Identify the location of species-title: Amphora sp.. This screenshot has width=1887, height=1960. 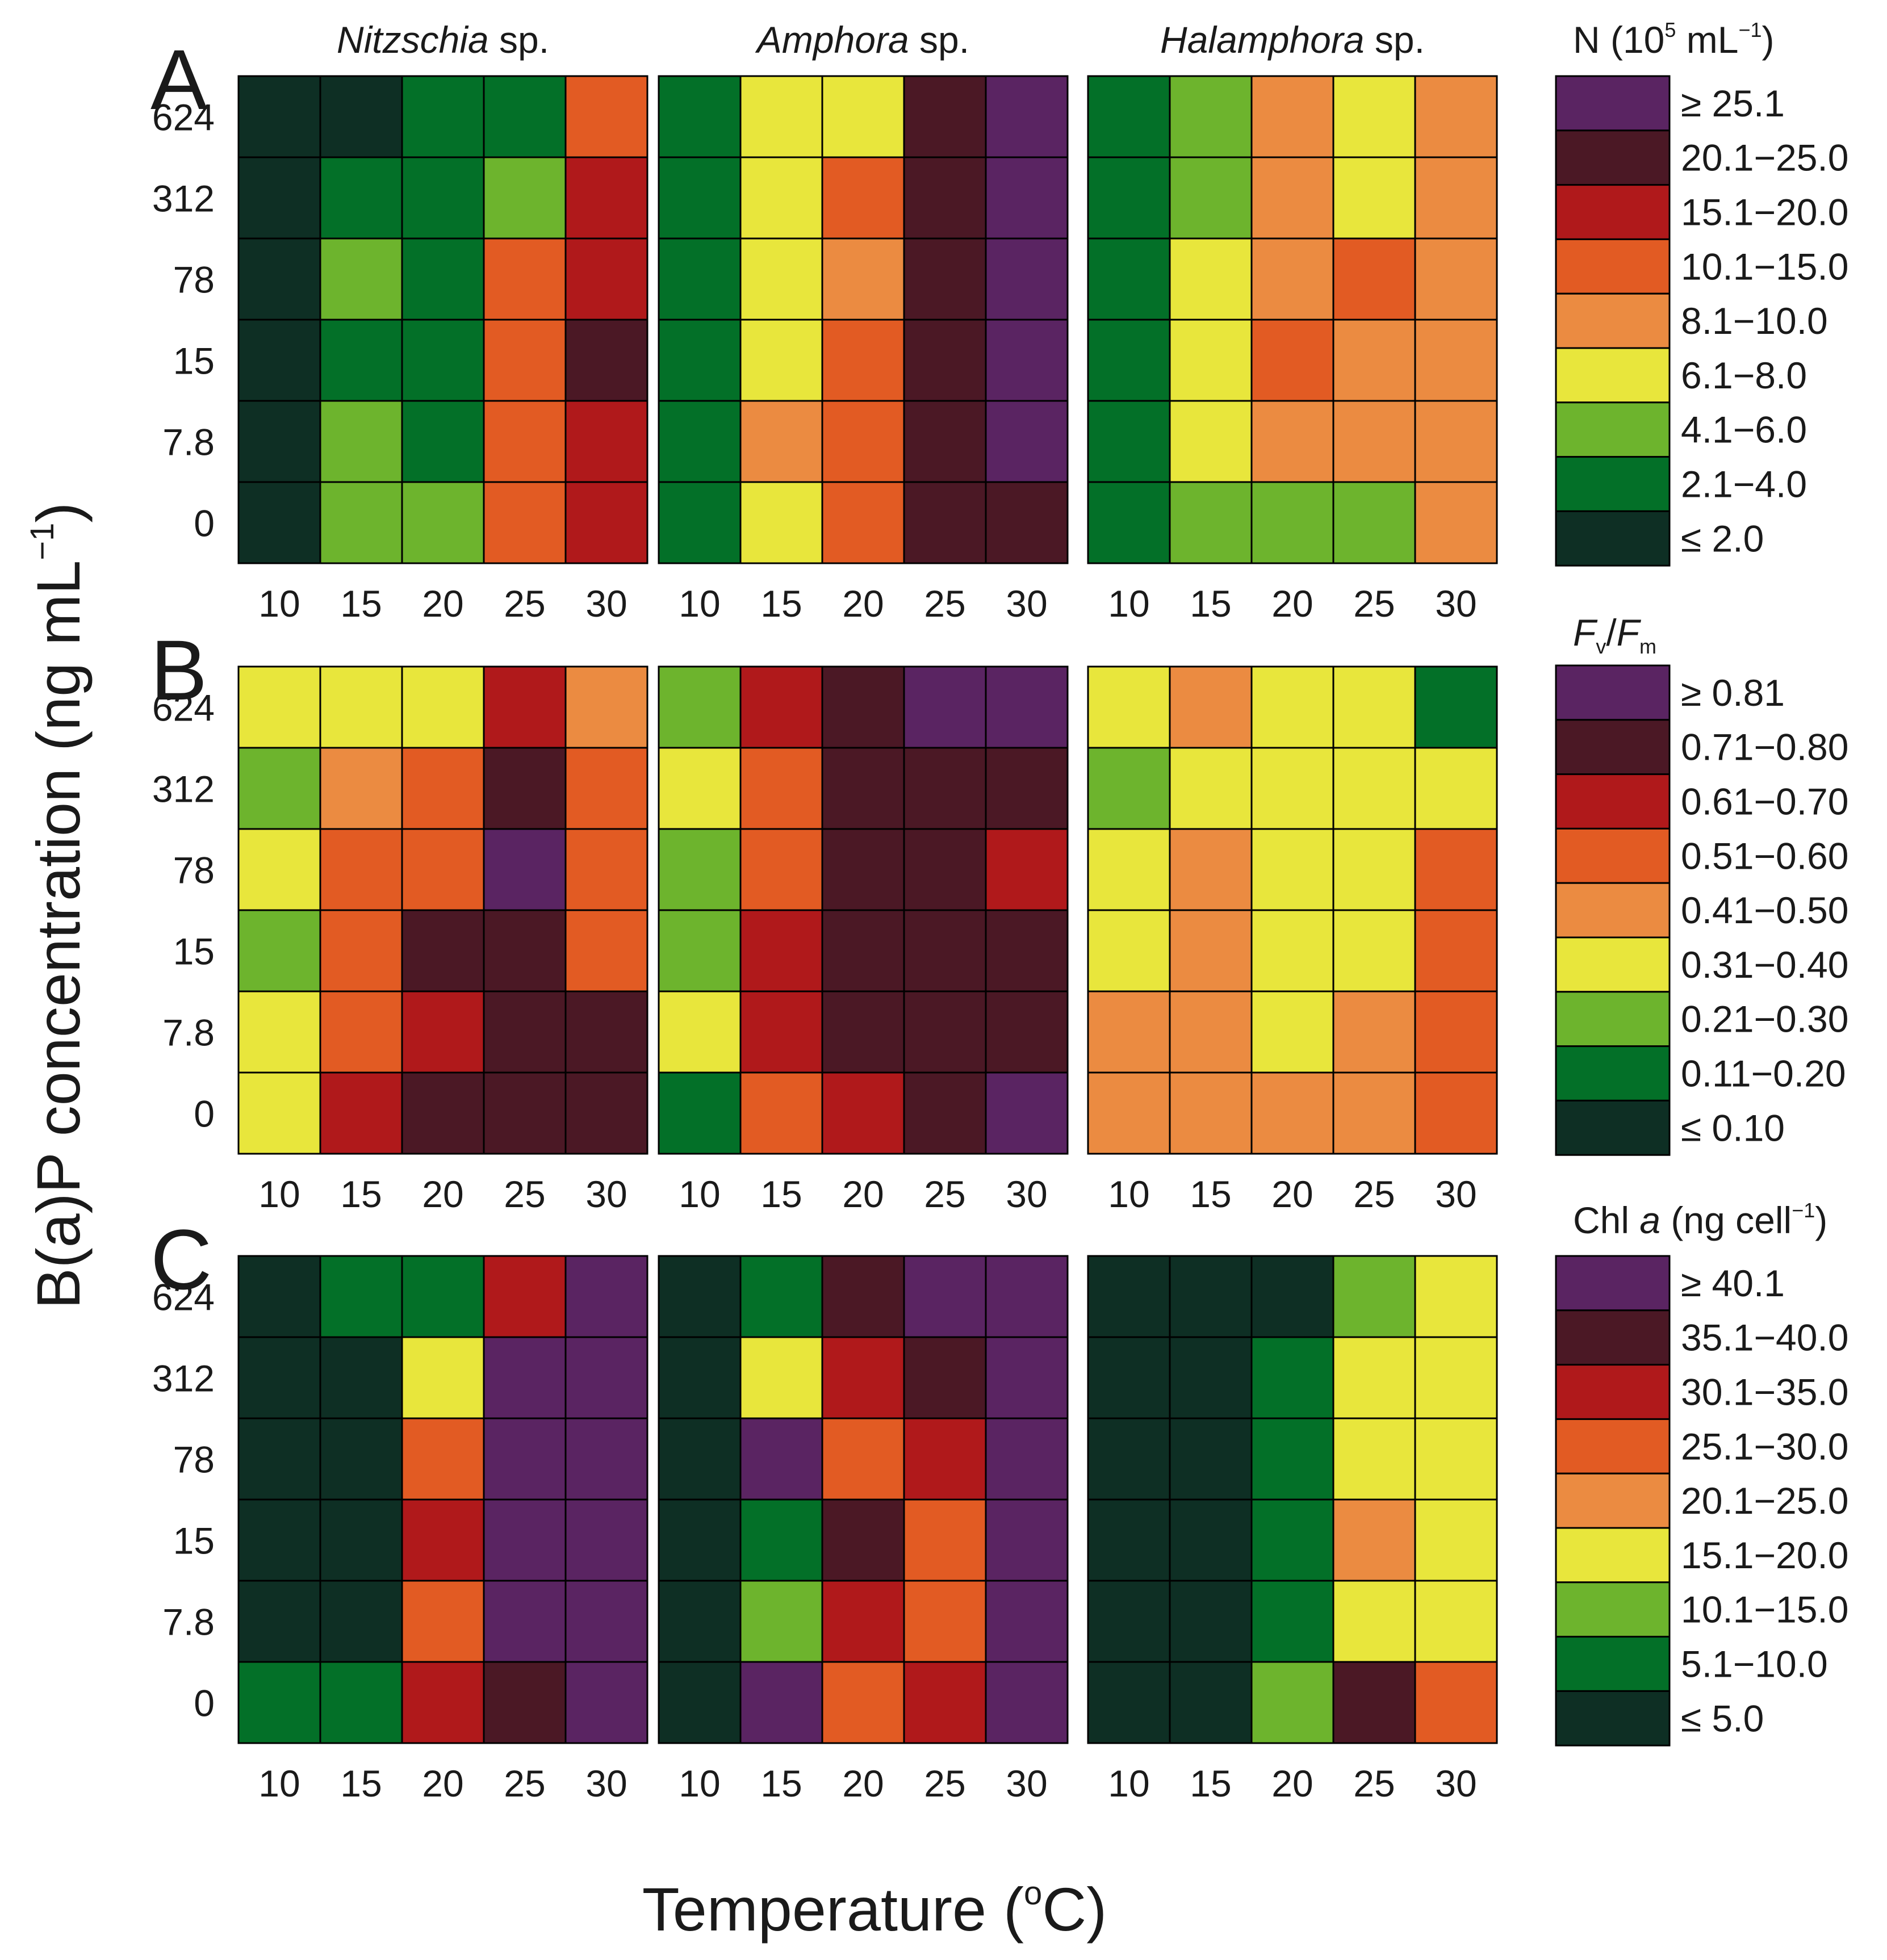
(862, 40).